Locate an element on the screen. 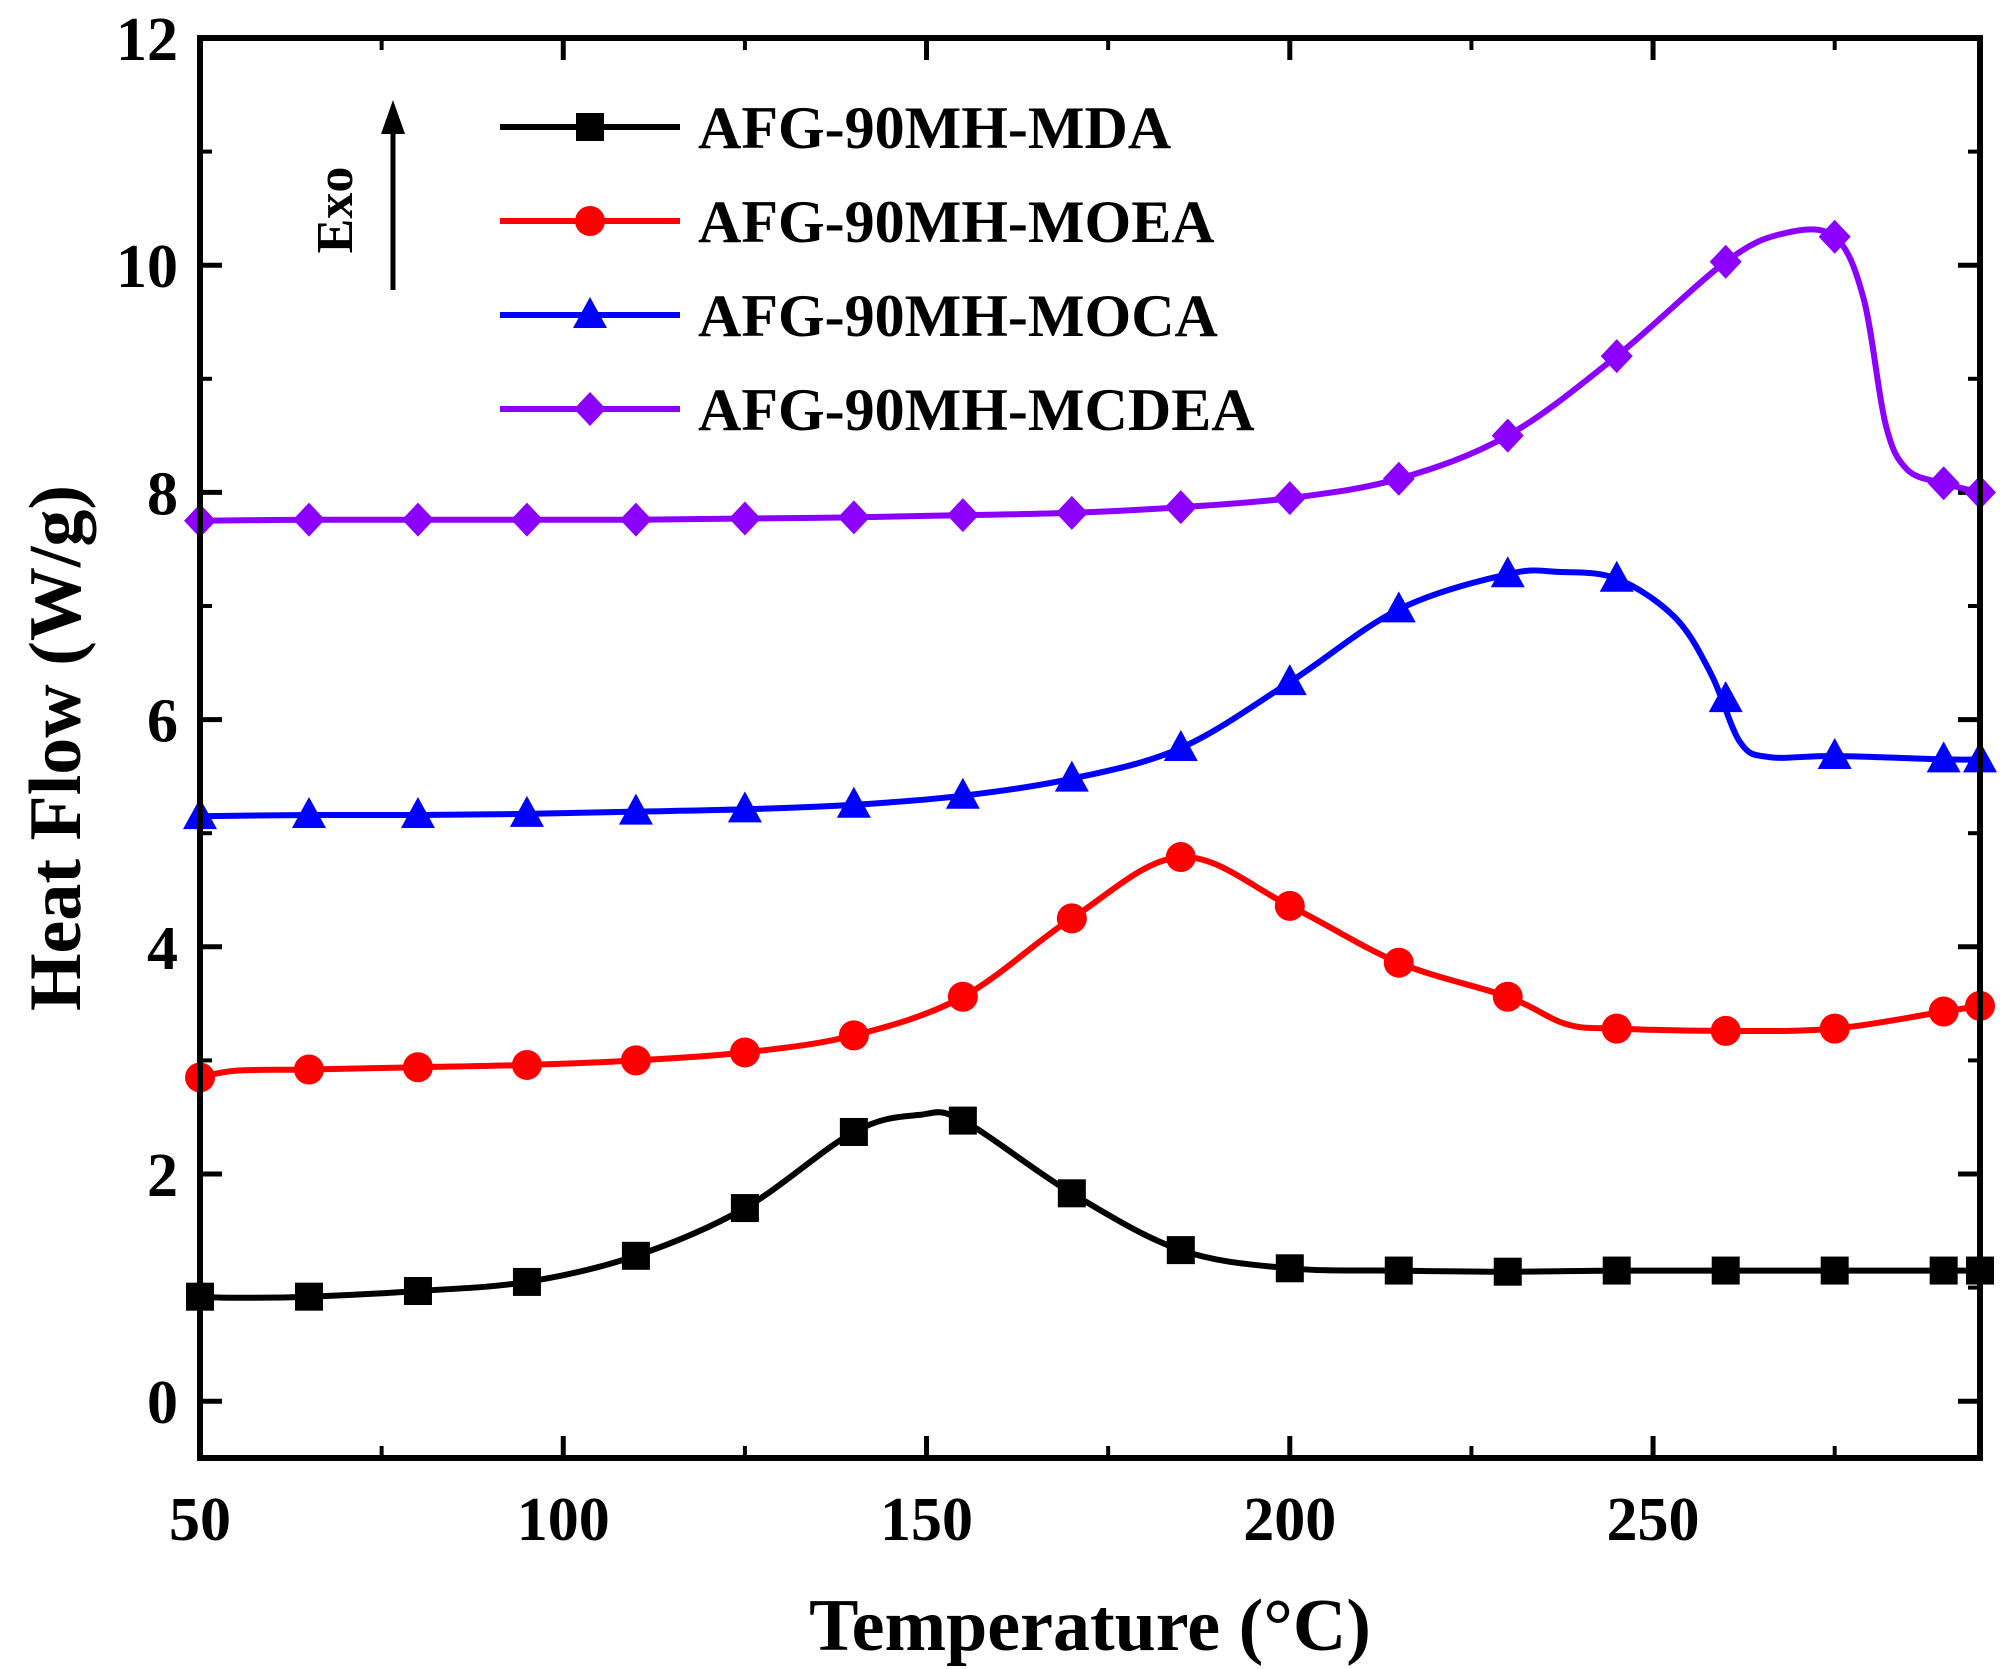 The image size is (2000, 1669). legend-marker-diamond is located at coordinates (590, 409).